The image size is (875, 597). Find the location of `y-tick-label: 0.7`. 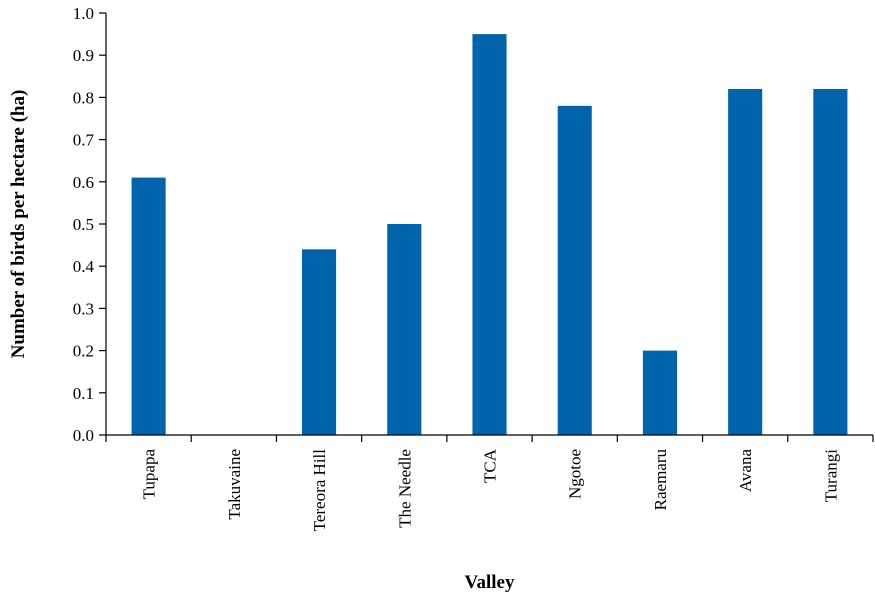

y-tick-label: 0.7 is located at coordinates (84, 140).